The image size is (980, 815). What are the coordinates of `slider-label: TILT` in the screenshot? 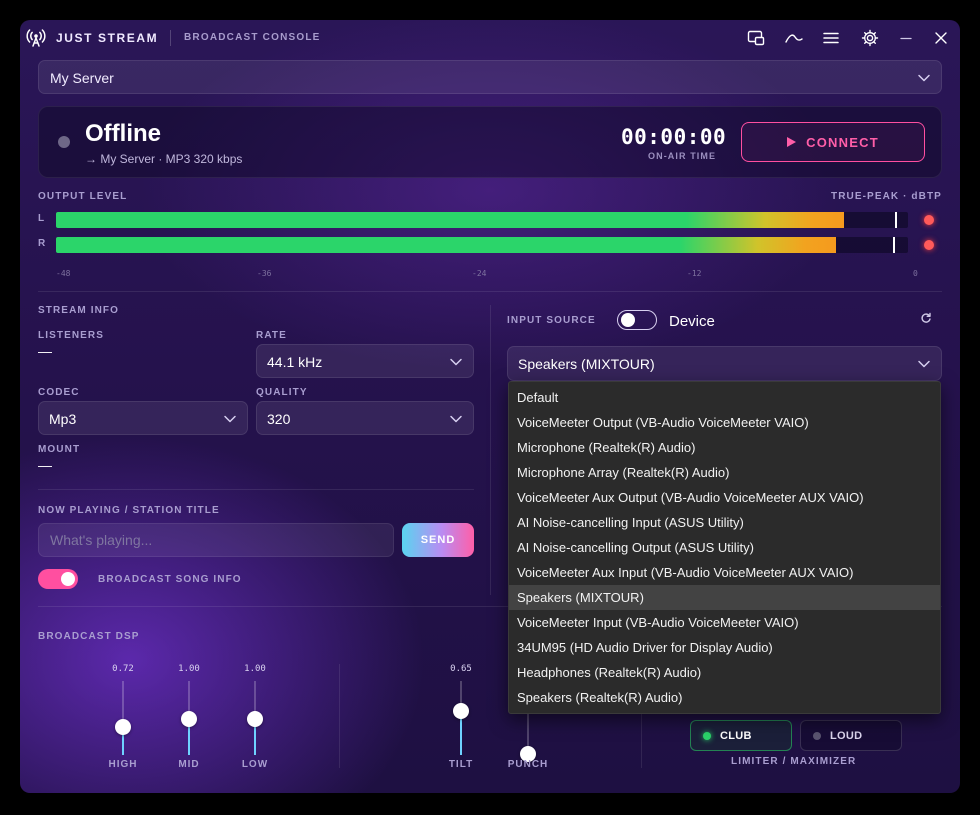 It's located at (461, 764).